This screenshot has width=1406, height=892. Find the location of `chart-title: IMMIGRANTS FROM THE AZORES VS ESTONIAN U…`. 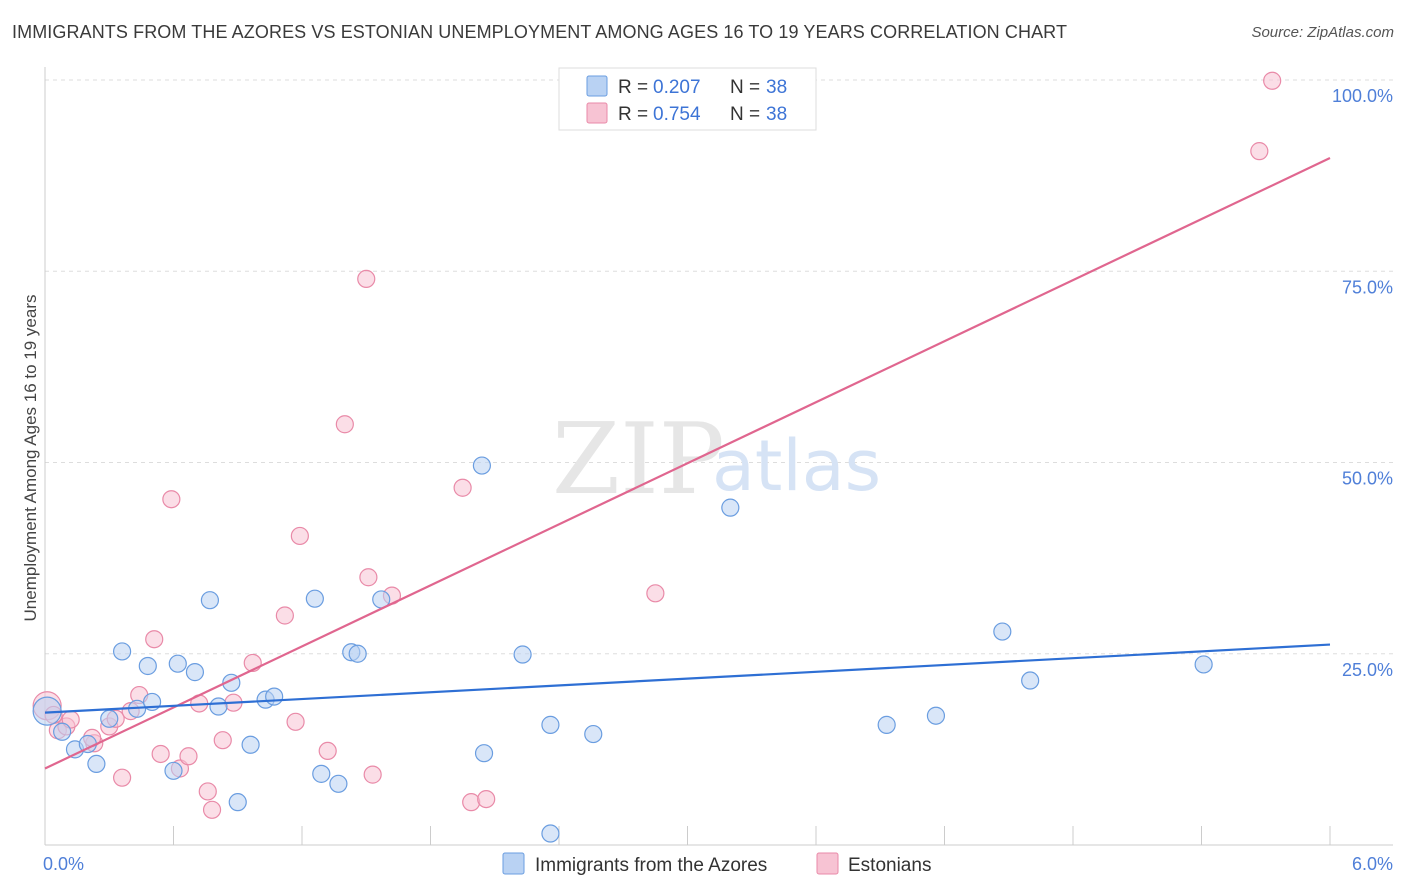

chart-title: IMMIGRANTS FROM THE AZORES VS ESTONIAN U… is located at coordinates (540, 32).